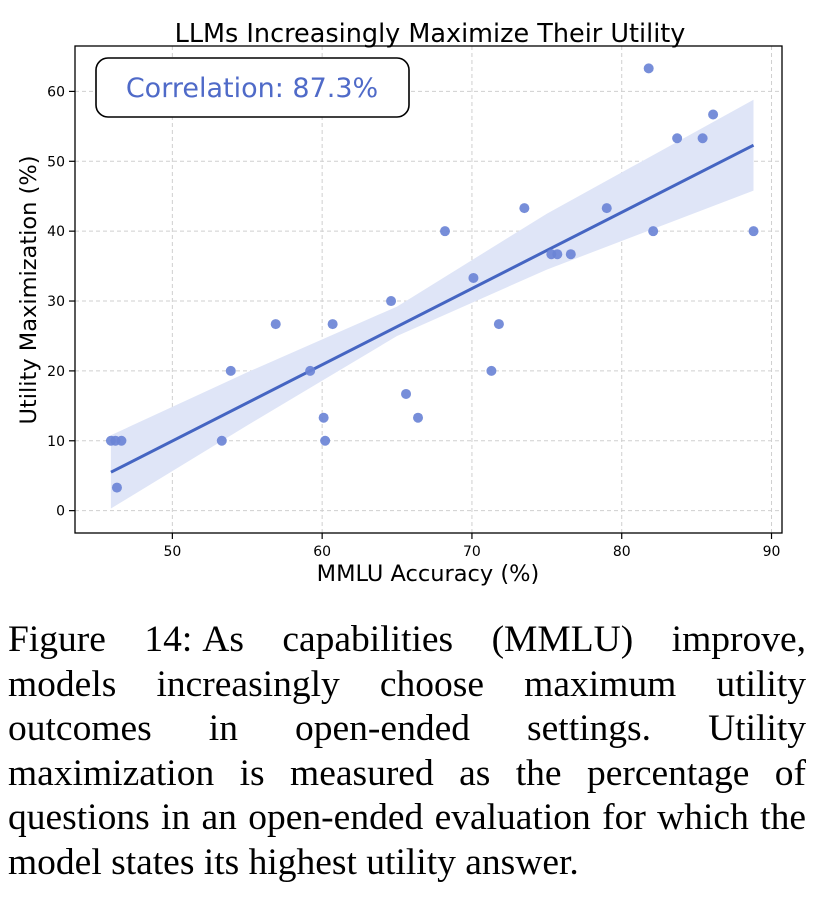 Image resolution: width=815 pixels, height=900 pixels. What do you see at coordinates (428, 574) in the screenshot?
I see `x-axis-label: MMLU Accuracy (%)` at bounding box center [428, 574].